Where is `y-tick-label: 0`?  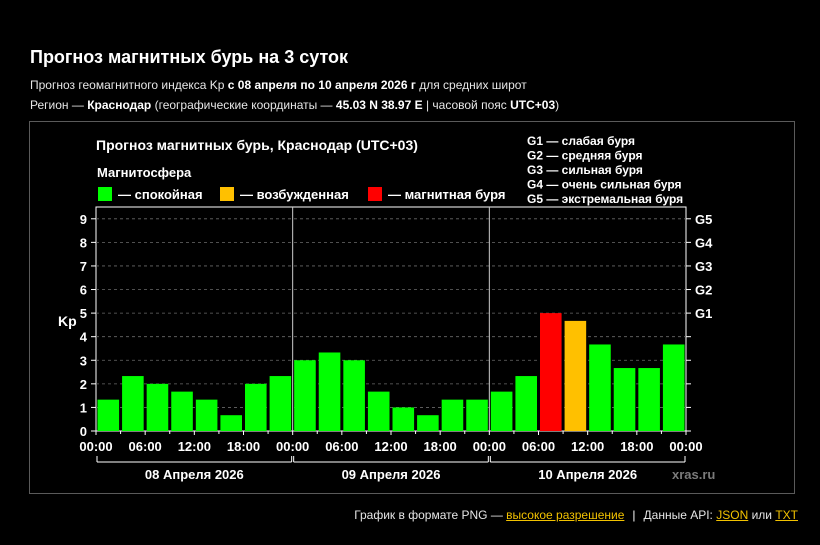 y-tick-label: 0 is located at coordinates (83, 431).